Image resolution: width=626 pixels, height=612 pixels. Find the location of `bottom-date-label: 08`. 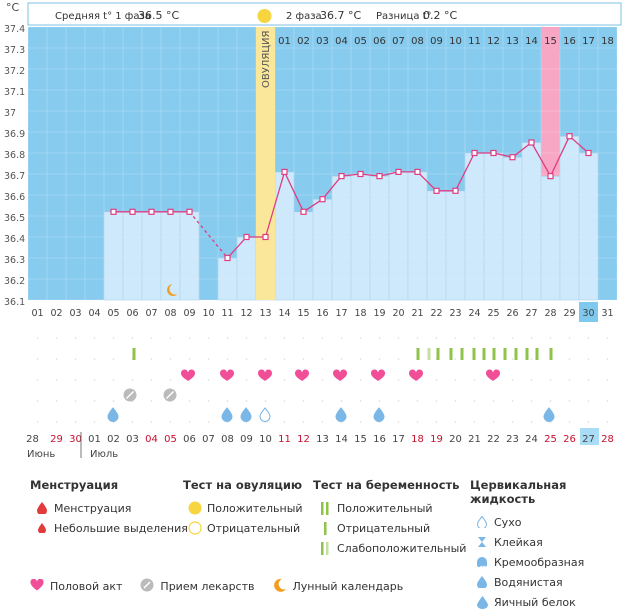

bottom-date-label: 08 is located at coordinates (227, 439).